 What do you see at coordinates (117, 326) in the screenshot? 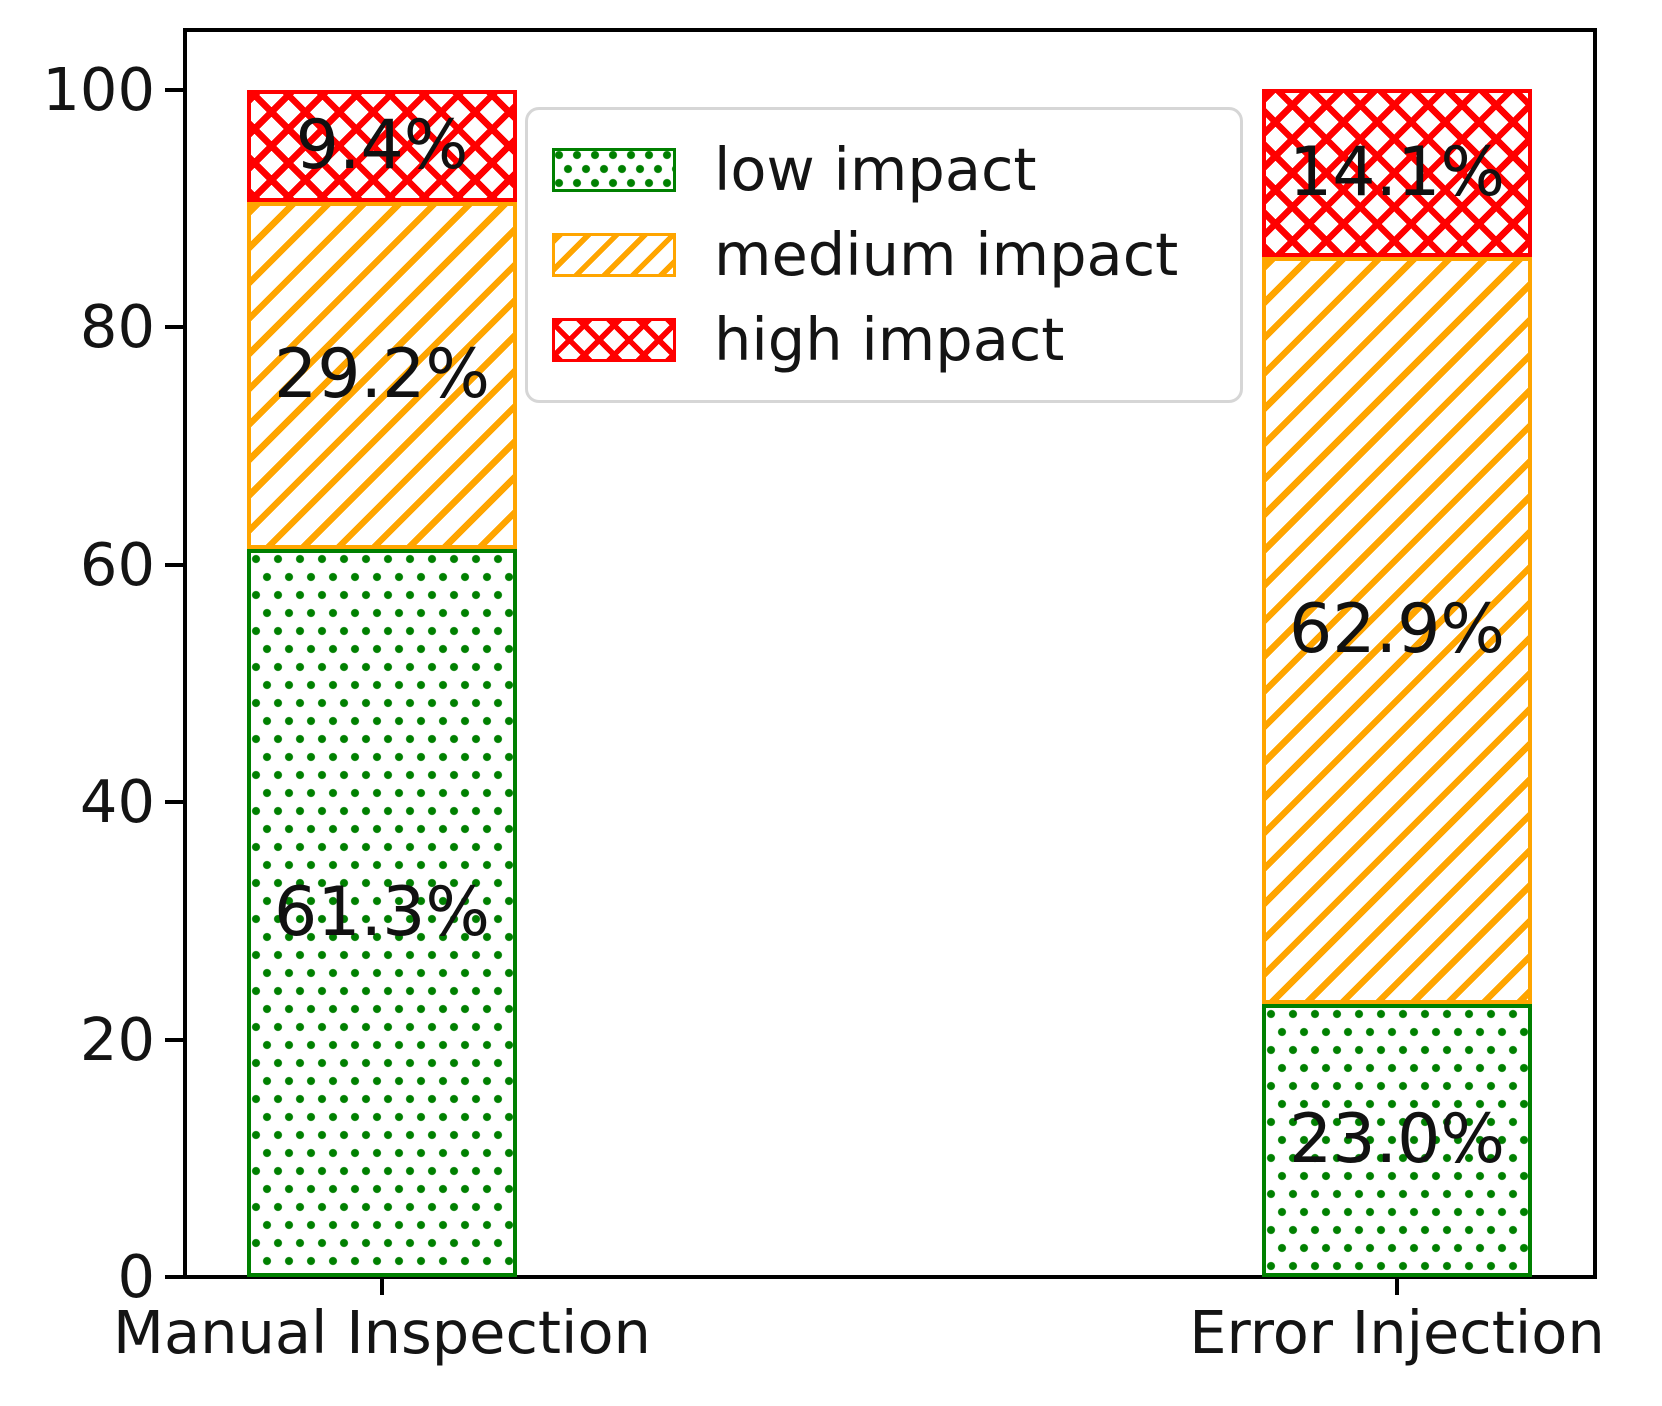
I see `y-tick-label: 80` at bounding box center [117, 326].